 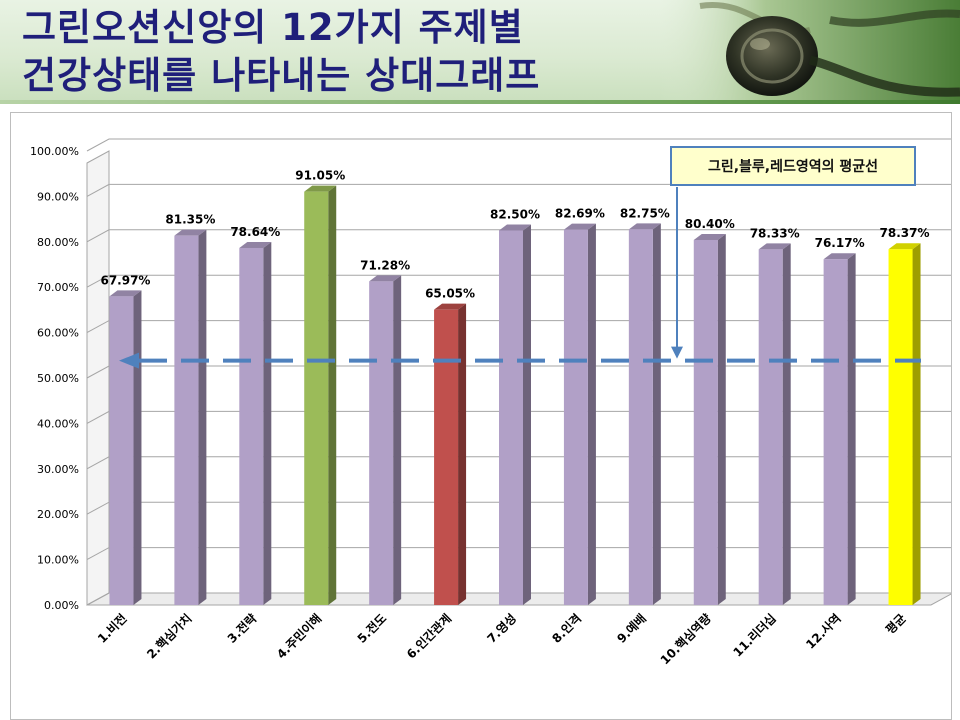 I want to click on x-tick-label: 12.사역, so click(x=822, y=631).